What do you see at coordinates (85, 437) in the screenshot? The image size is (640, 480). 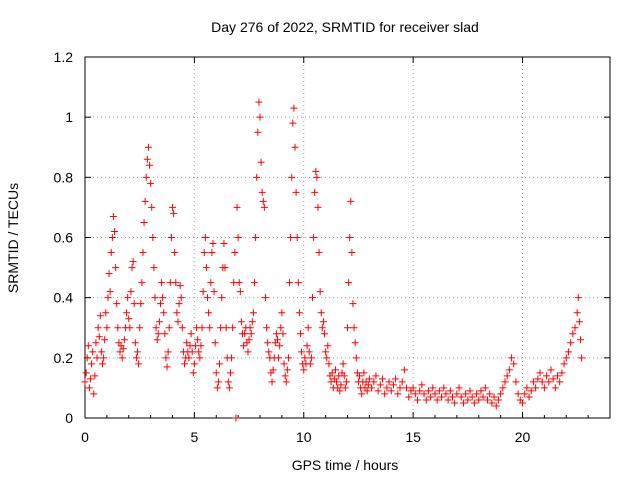 I see `x-tick-label: 0` at bounding box center [85, 437].